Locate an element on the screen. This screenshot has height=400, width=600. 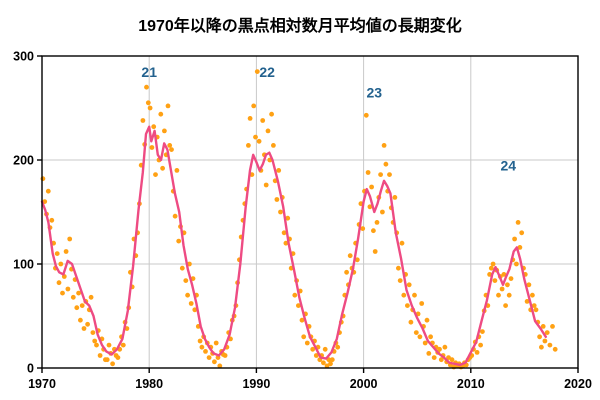
cycle-number-label: 23 is located at coordinates (375, 93).